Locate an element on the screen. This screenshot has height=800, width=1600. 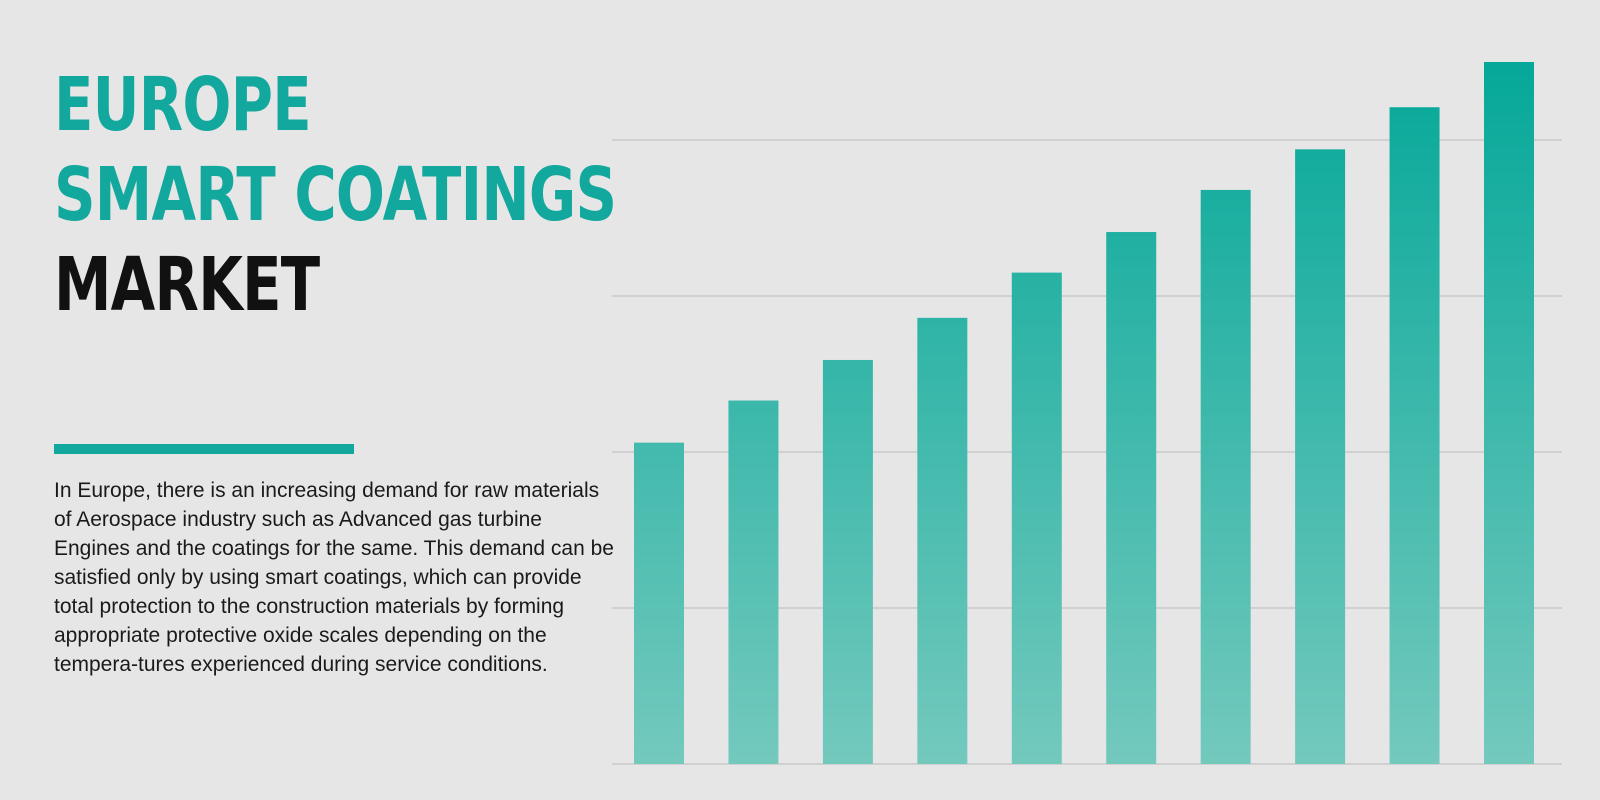
title-line-2: SMART COATINGS is located at coordinates (335, 195).